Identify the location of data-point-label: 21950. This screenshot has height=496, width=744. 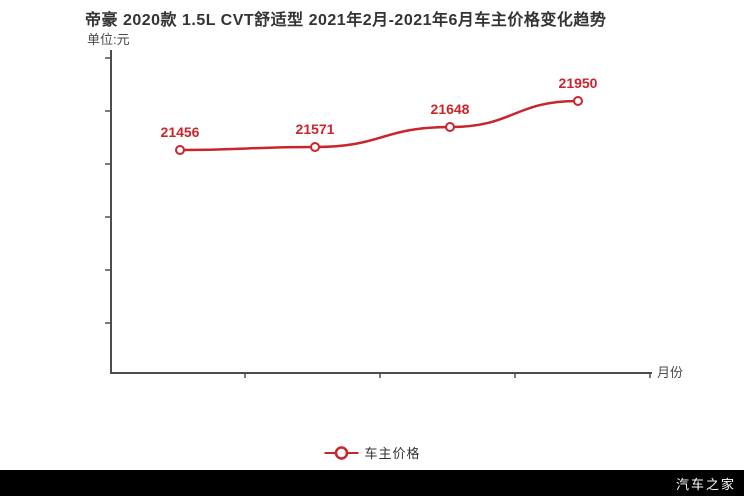
(578, 83).